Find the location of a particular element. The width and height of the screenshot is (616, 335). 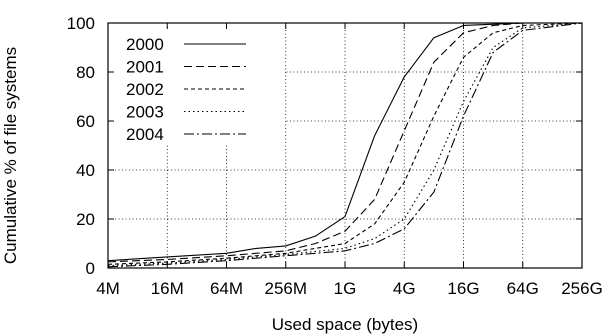

y-axis-title: Cumulative % of file systems is located at coordinates (10, 155).